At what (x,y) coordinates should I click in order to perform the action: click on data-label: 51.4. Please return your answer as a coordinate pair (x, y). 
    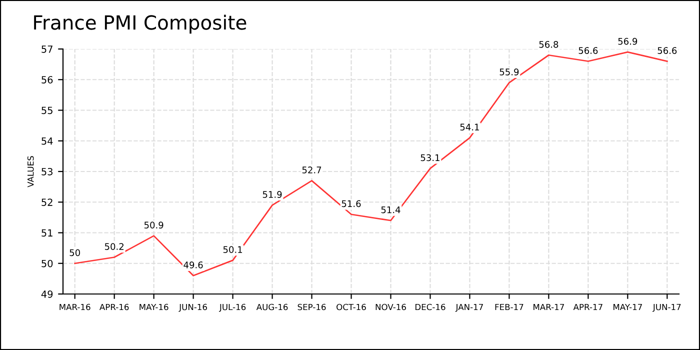
    Looking at the image, I should click on (390, 210).